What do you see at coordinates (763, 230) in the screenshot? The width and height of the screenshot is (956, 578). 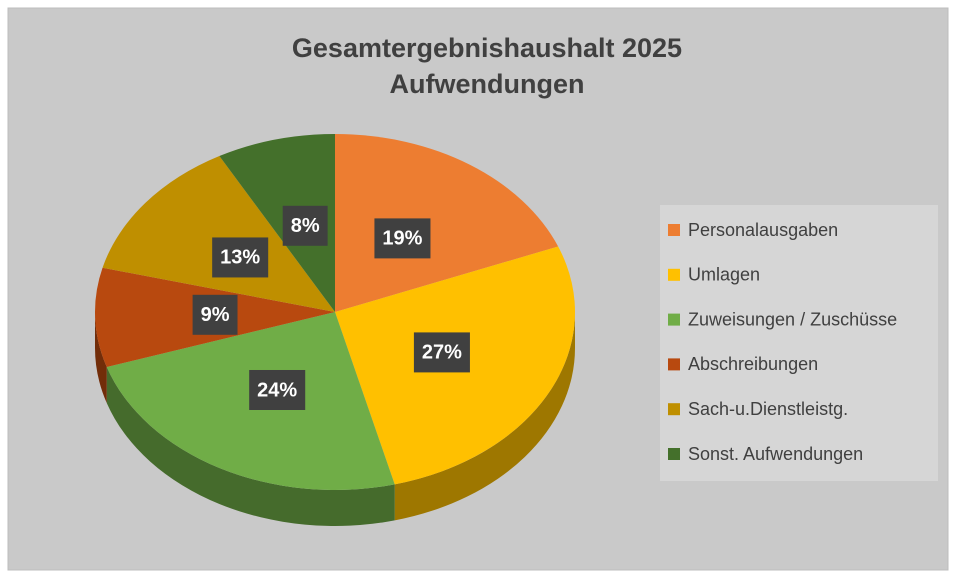 I see `legend-label: Personalausgaben` at bounding box center [763, 230].